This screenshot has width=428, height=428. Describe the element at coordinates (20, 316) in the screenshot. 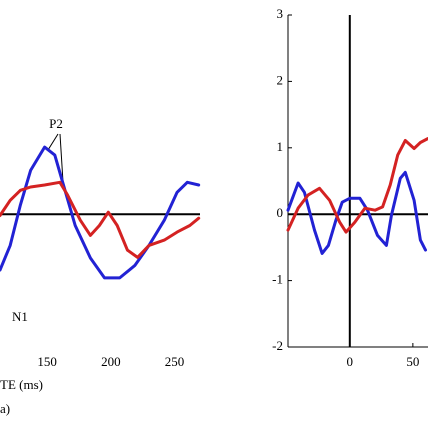

I see `annotation: N1` at that location.